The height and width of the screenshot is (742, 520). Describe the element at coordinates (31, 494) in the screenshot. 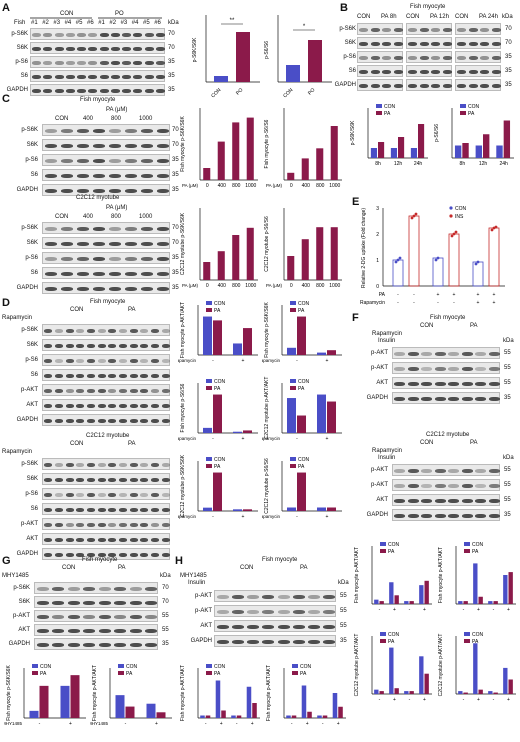

I see `blot-label: p-S6` at that location.